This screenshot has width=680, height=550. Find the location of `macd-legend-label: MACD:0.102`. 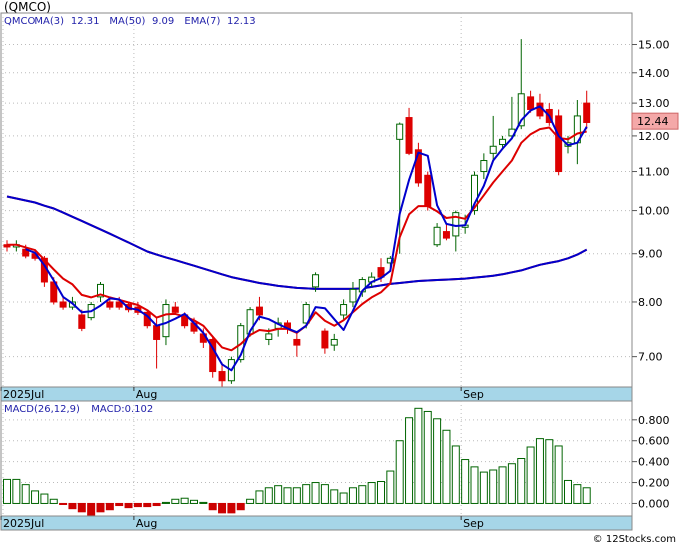

macd-legend-label: MACD:0.102 is located at coordinates (122, 409).